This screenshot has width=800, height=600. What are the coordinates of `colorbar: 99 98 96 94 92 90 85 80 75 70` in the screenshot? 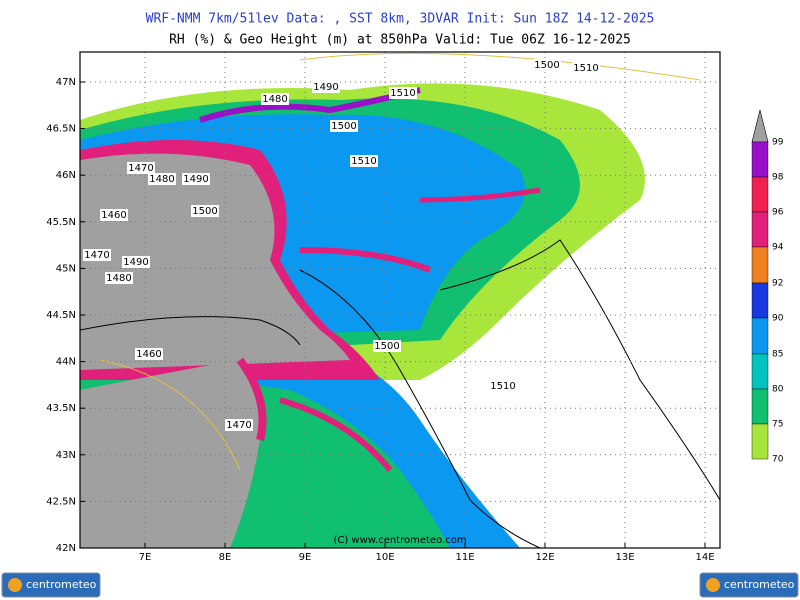 It's located at (767, 287).